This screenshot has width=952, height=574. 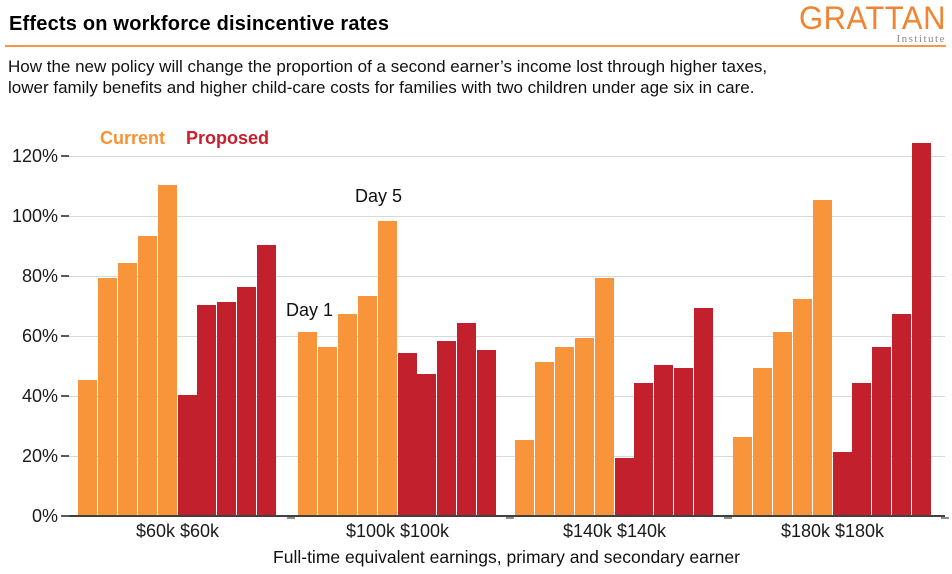 What do you see at coordinates (921, 329) in the screenshot?
I see `bar-proposed-group4-day5` at bounding box center [921, 329].